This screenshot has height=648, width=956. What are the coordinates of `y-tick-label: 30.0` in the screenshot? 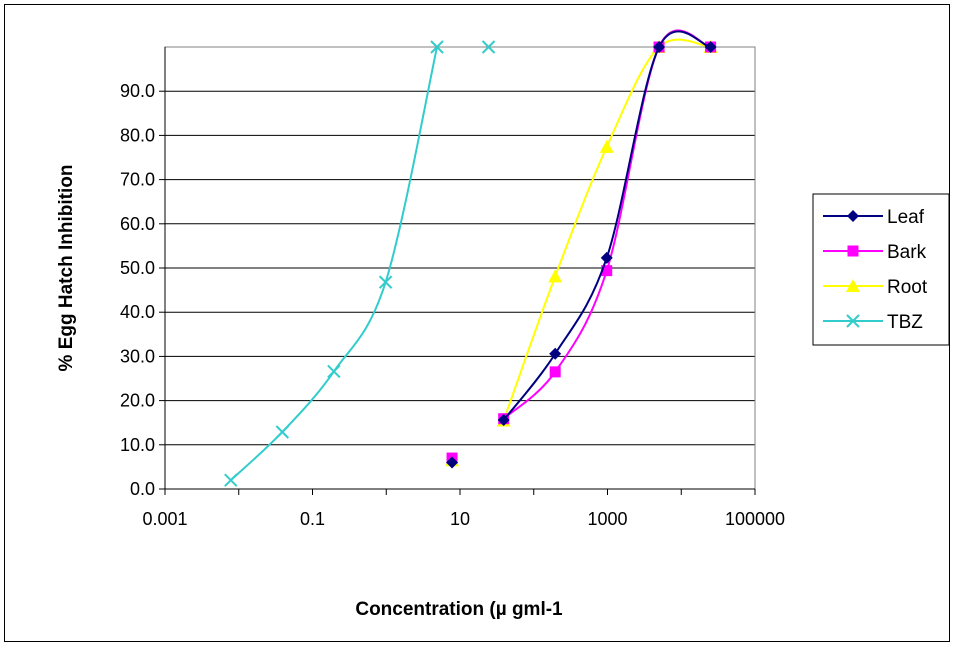 It's located at (137, 356).